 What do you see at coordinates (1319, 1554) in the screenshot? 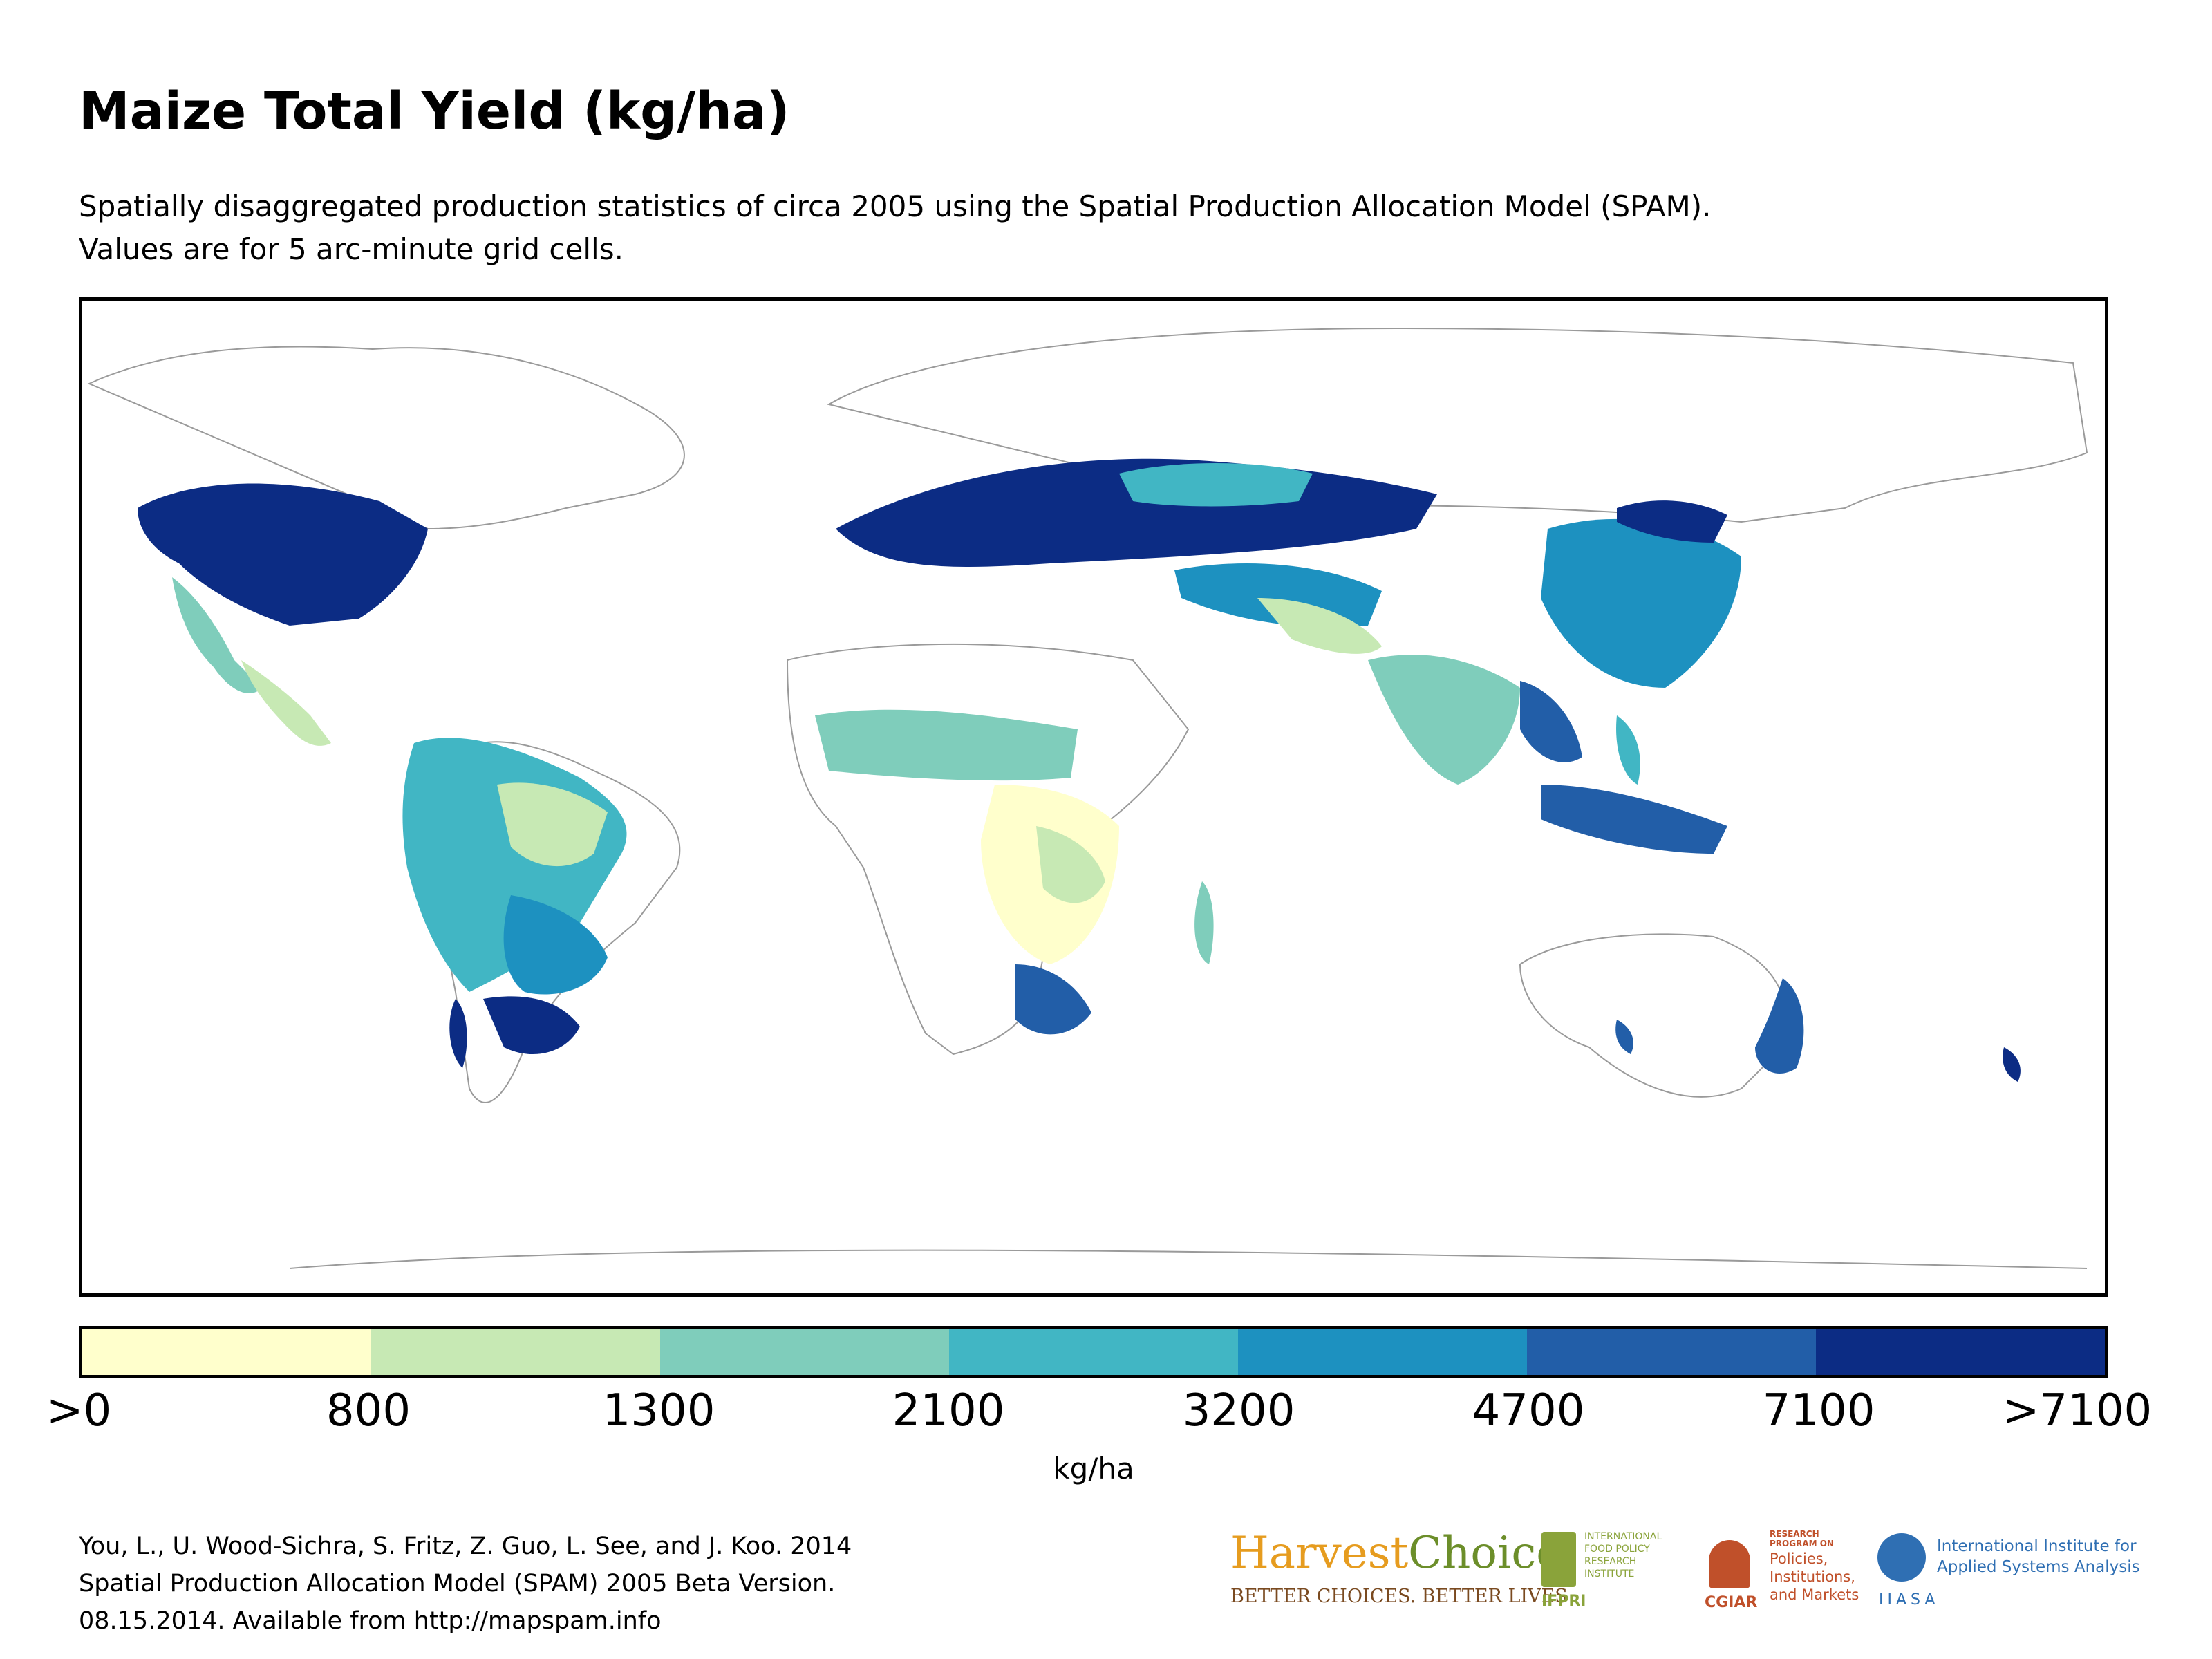
I see `harvestchoice-name-part1: Harvest` at bounding box center [1319, 1554].